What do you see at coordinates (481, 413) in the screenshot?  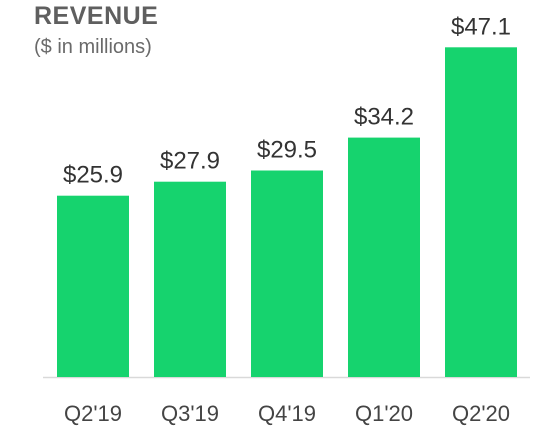 I see `x-tick-label-4: Q2'20` at bounding box center [481, 413].